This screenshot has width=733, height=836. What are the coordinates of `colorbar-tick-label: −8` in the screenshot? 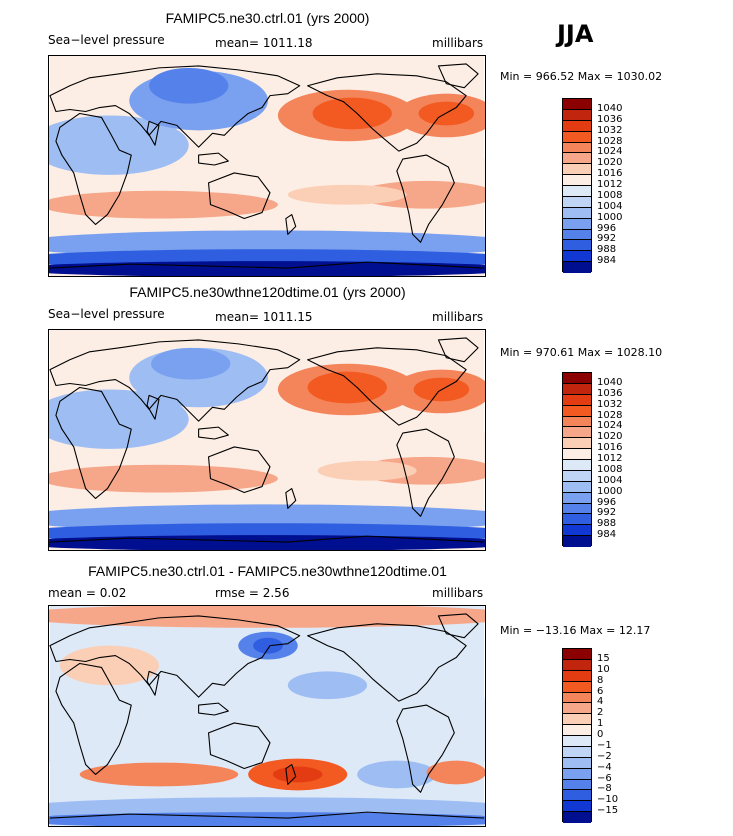 It's located at (604, 789).